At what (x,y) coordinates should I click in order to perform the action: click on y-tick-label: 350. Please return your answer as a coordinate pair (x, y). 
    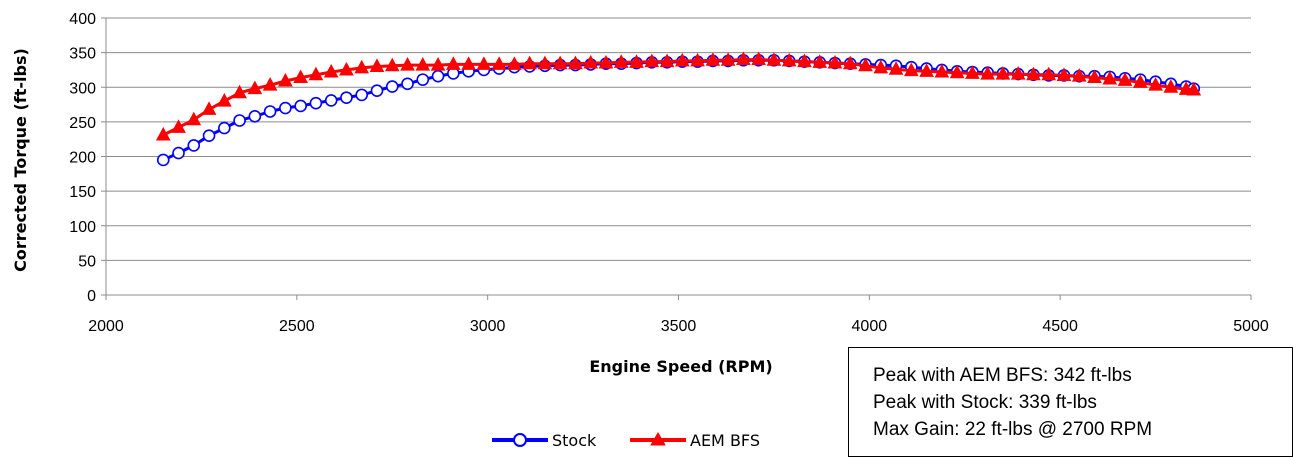
    Looking at the image, I should click on (82, 54).